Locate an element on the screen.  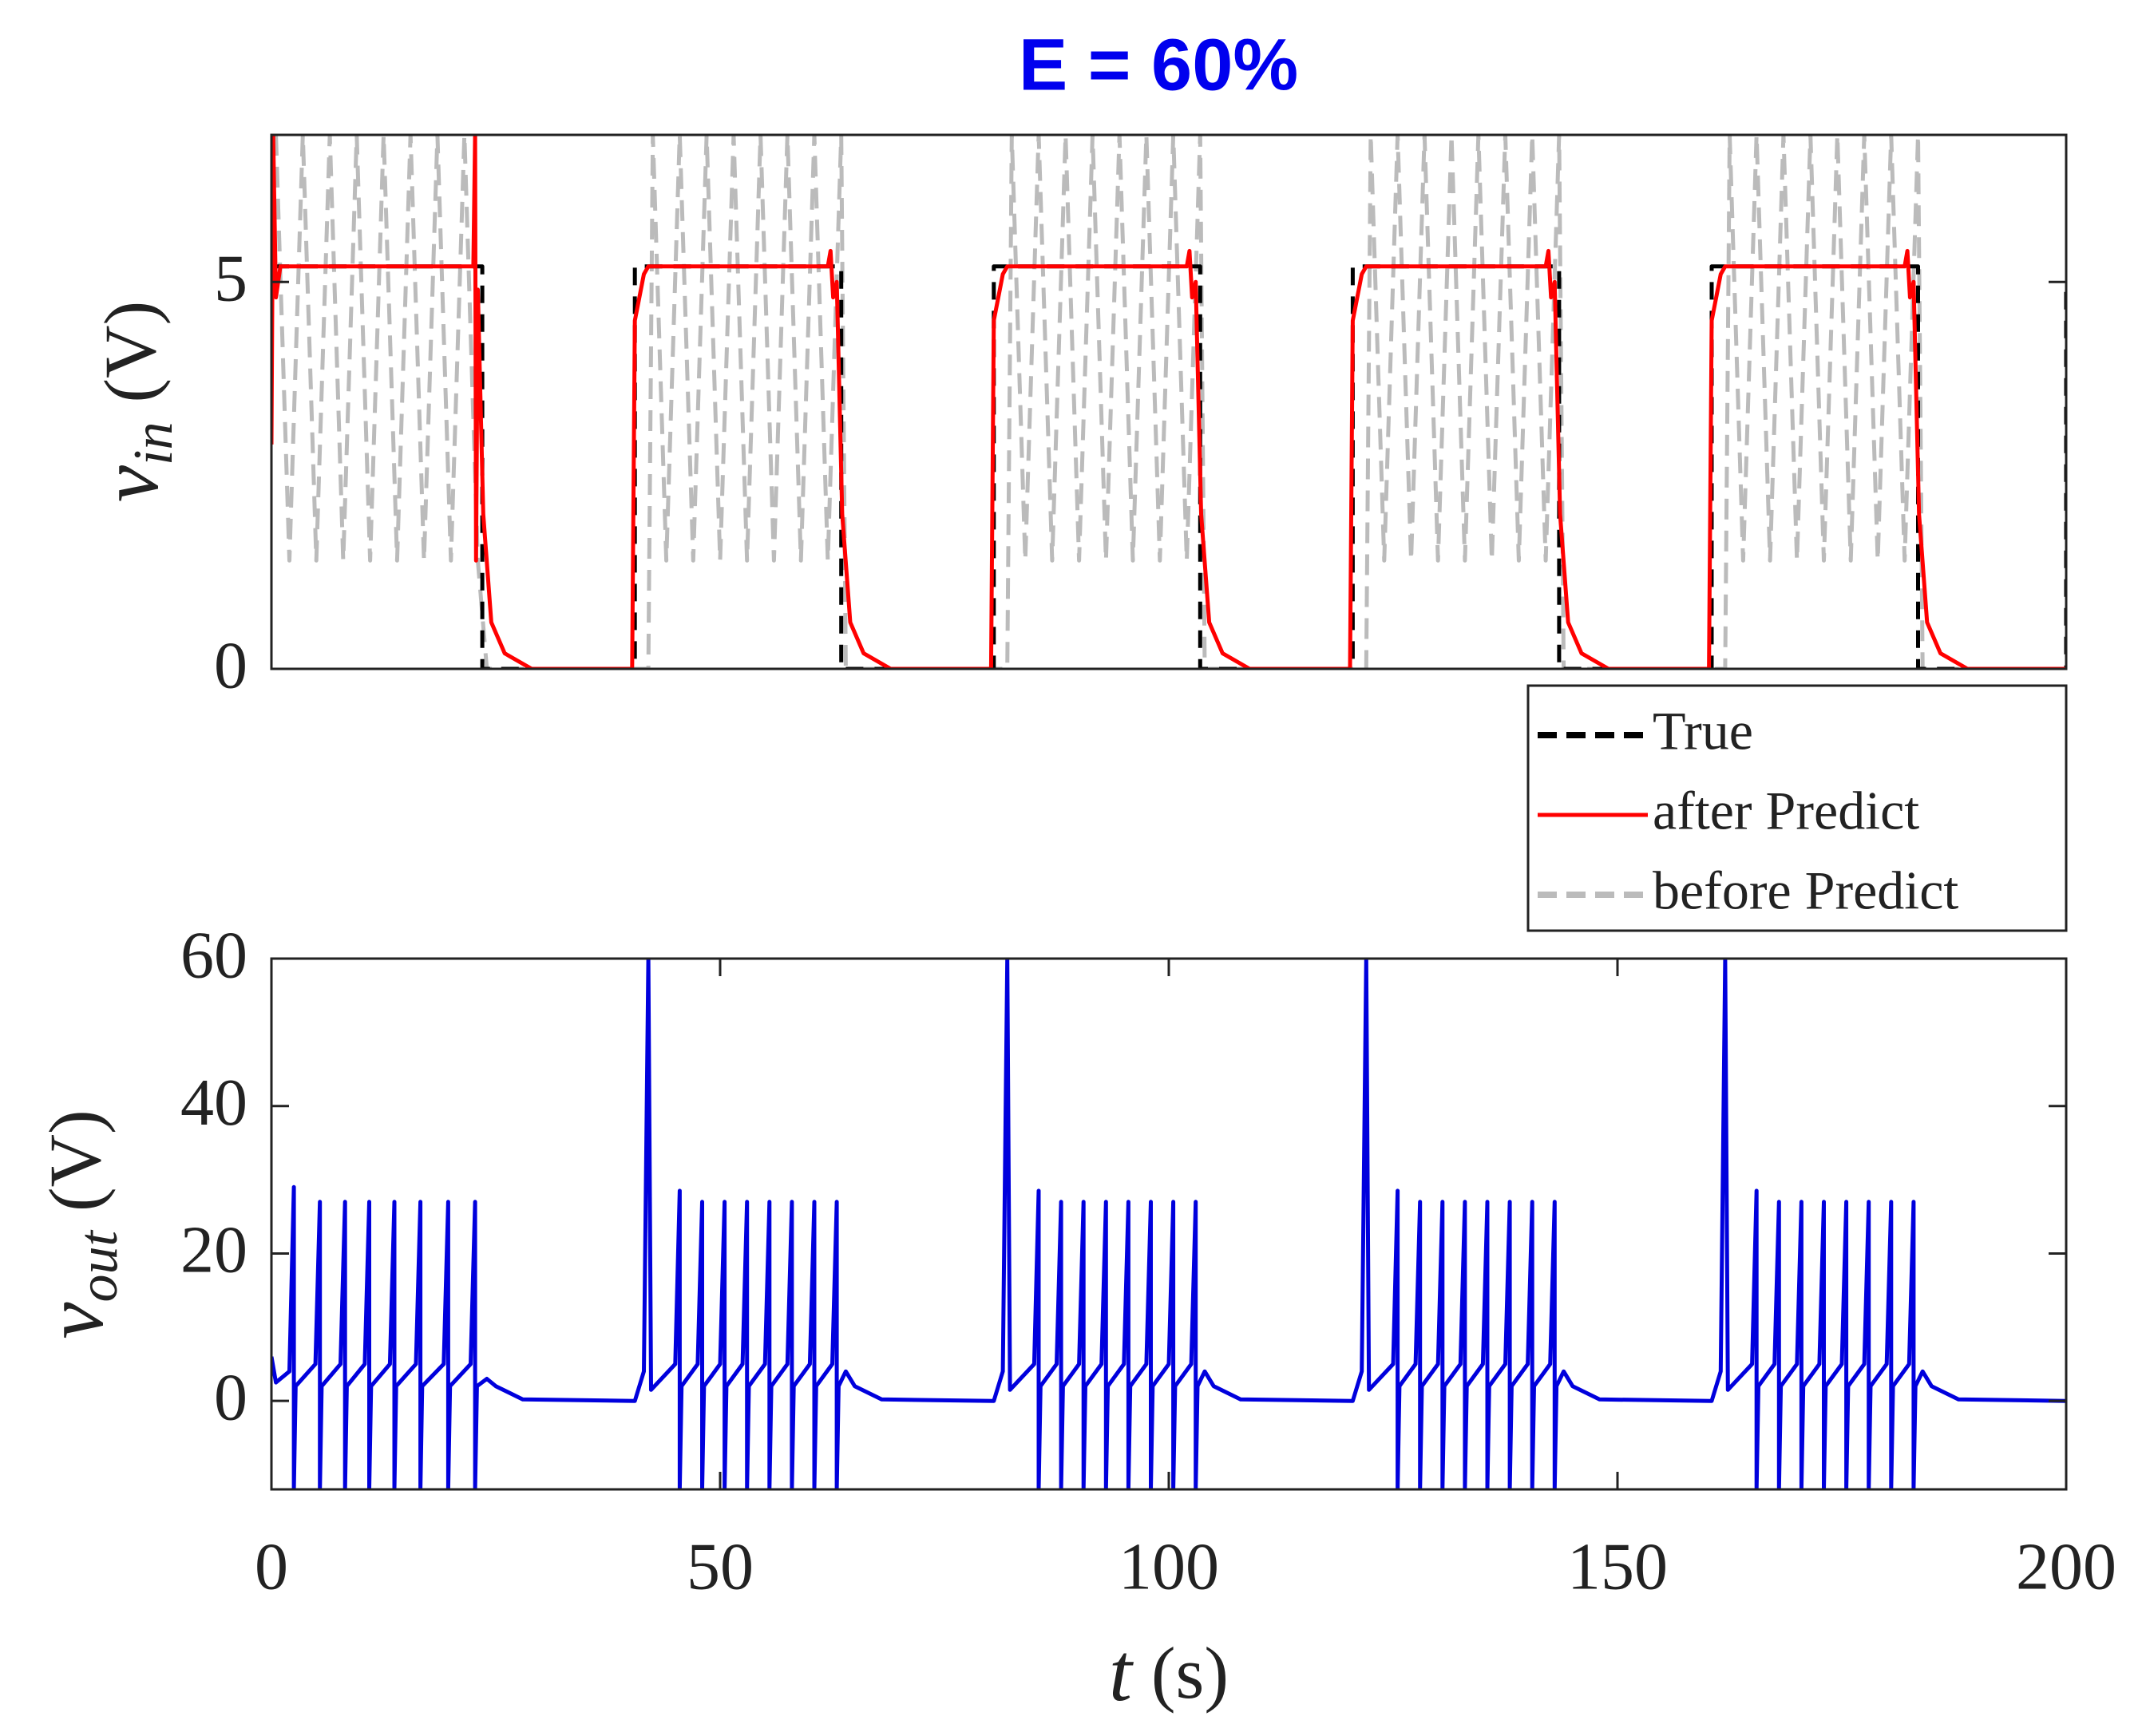
chart-title: E = 60% is located at coordinates (1158, 64).